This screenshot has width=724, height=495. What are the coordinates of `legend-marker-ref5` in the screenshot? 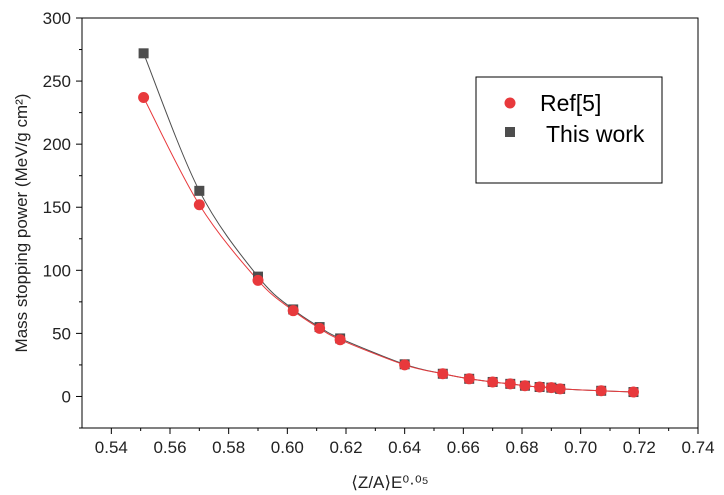 It's located at (510, 103).